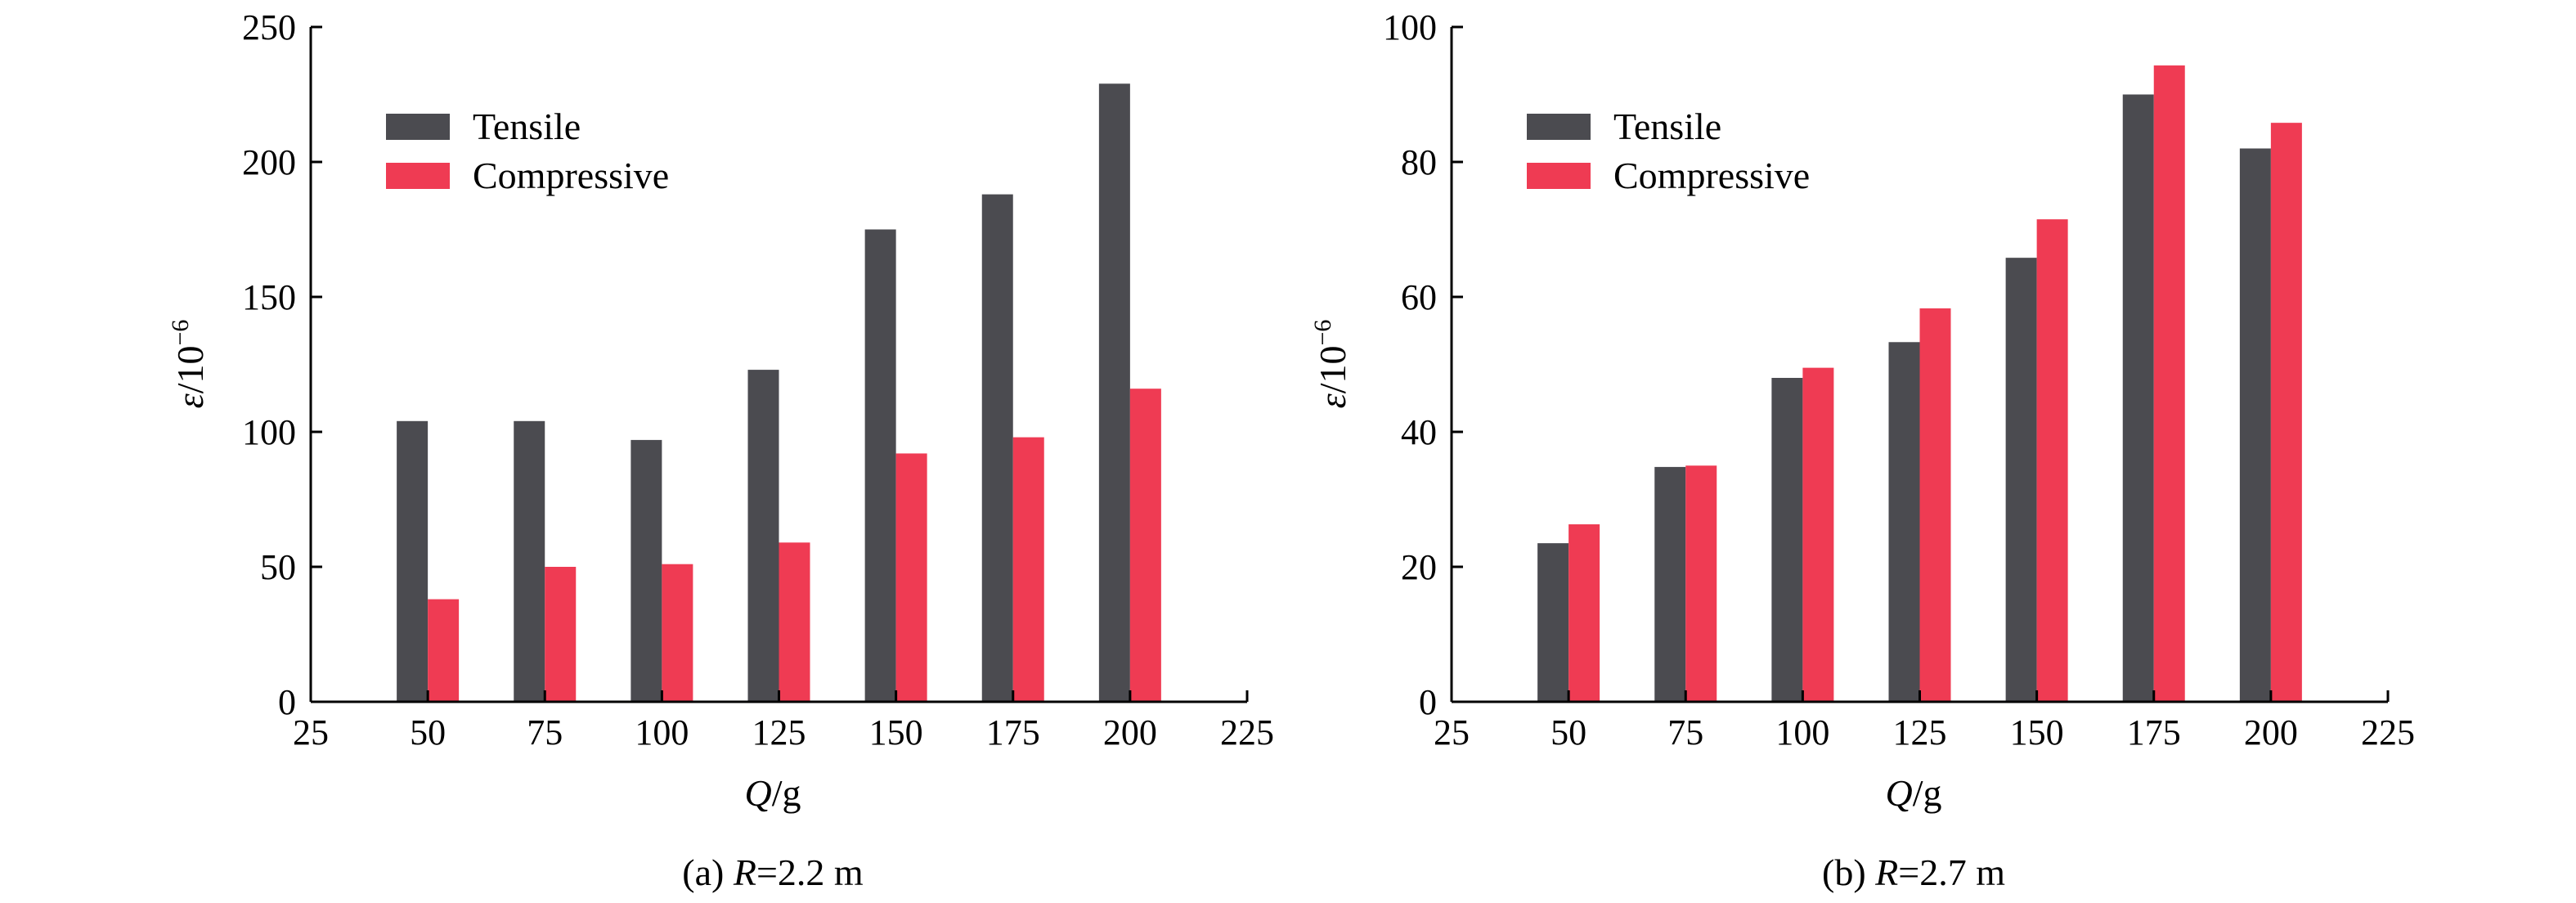  Describe the element at coordinates (269, 297) in the screenshot. I see `y-tick-label: 150` at that location.